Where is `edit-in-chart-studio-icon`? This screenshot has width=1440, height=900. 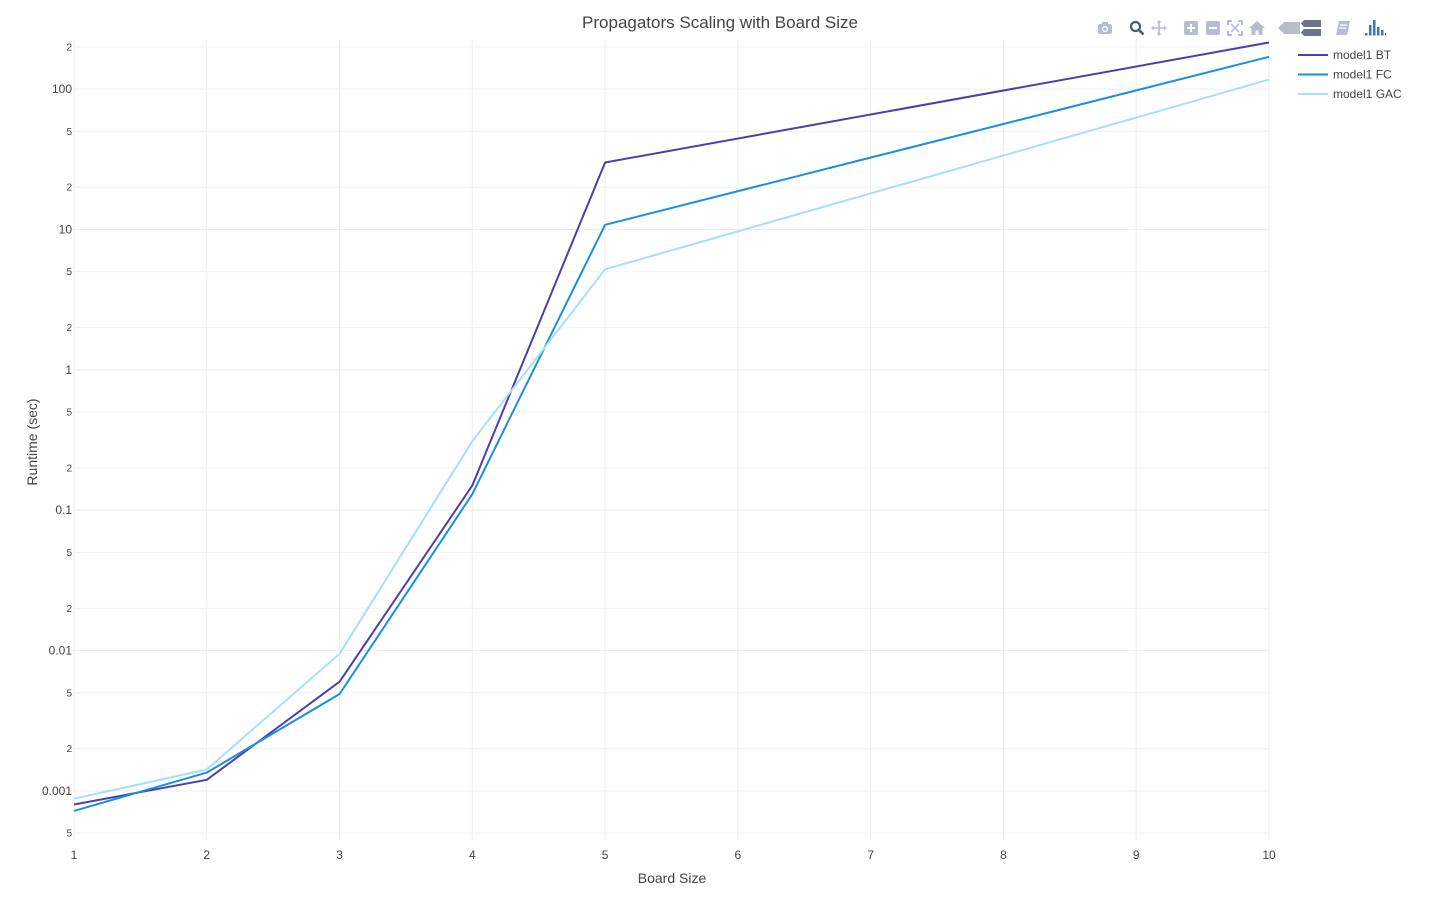
edit-in-chart-studio-icon is located at coordinates (1343, 28).